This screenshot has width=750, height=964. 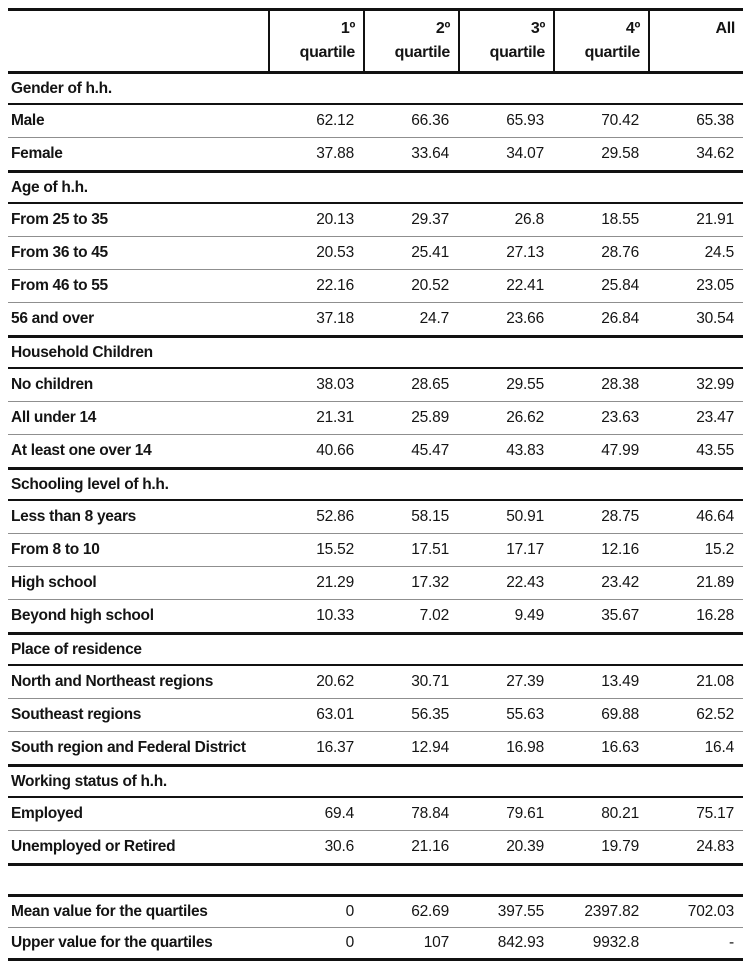 What do you see at coordinates (430, 219) in the screenshot?
I see `cell-value: 29.37` at bounding box center [430, 219].